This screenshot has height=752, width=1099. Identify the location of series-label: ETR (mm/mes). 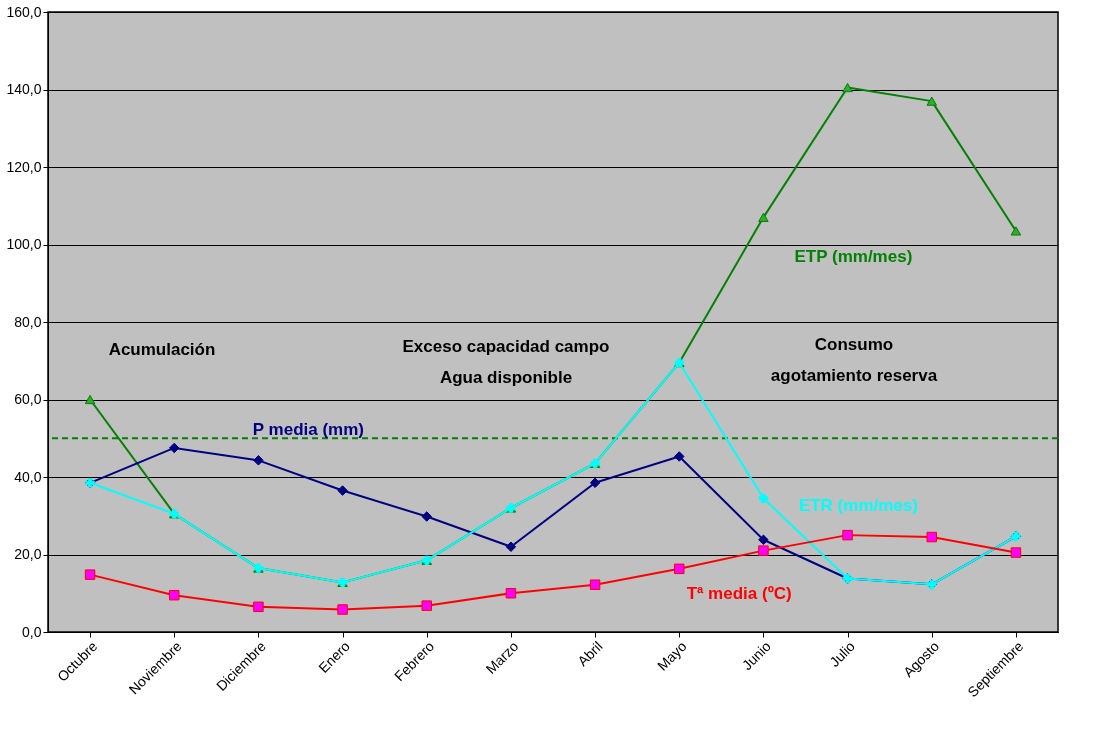
(858, 506).